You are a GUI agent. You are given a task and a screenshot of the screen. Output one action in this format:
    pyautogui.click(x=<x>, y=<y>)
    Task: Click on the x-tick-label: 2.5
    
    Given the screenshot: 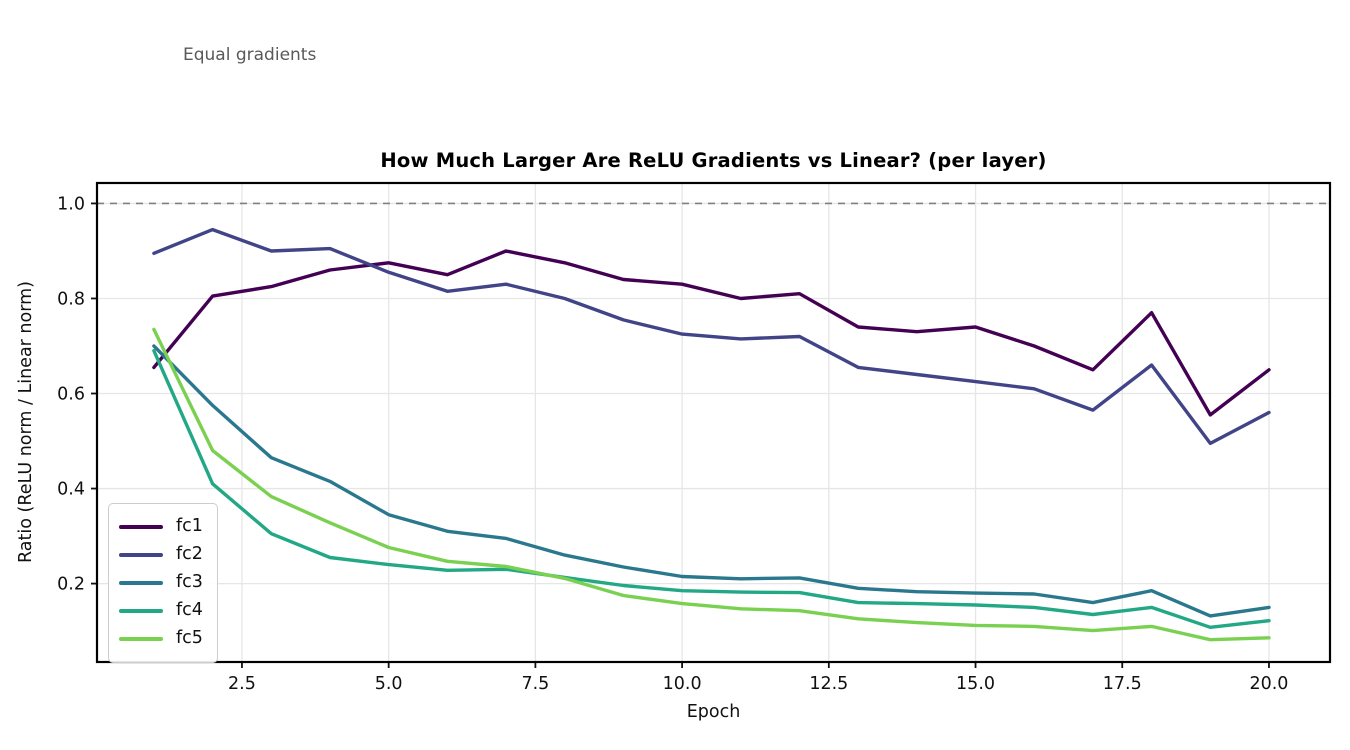 What is the action you would take?
    pyautogui.click(x=242, y=684)
    